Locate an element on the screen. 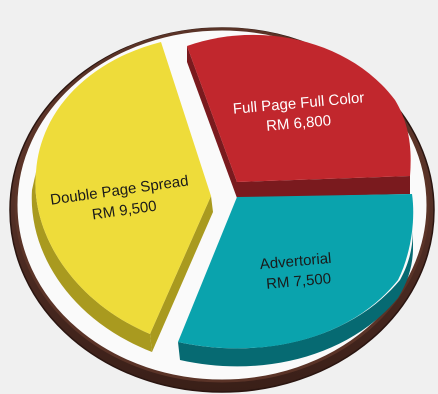 Image resolution: width=438 pixels, height=394 pixels. value-advertorial: RM 7,500 is located at coordinates (298, 281).